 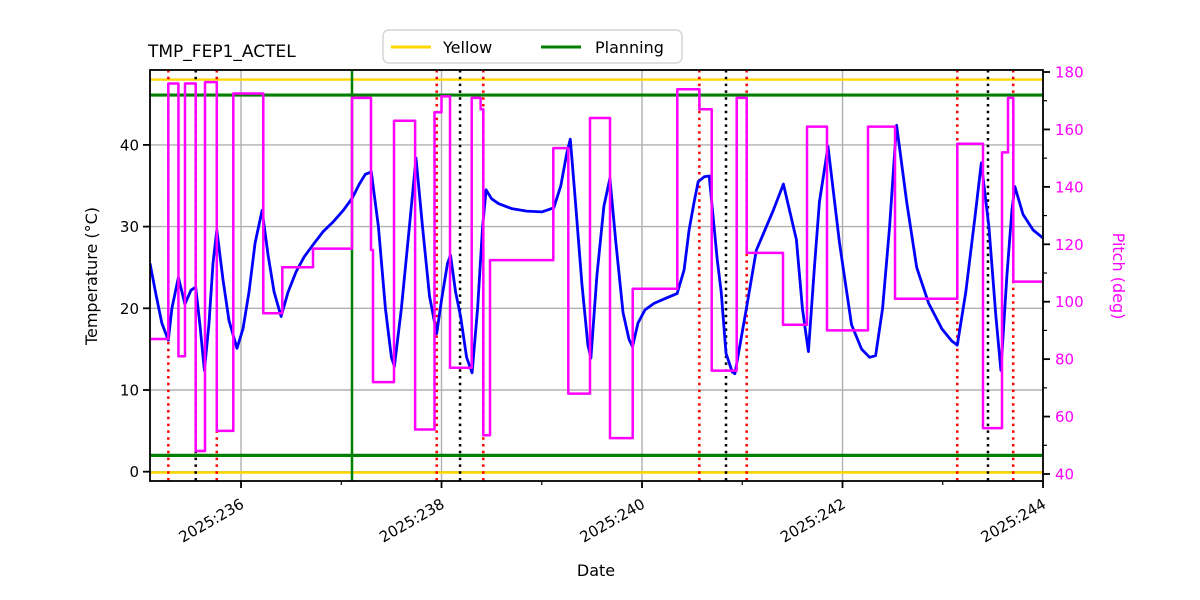 What do you see at coordinates (221, 52) in the screenshot?
I see `chart-title: TMP_FEP1_ACTEL` at bounding box center [221, 52].